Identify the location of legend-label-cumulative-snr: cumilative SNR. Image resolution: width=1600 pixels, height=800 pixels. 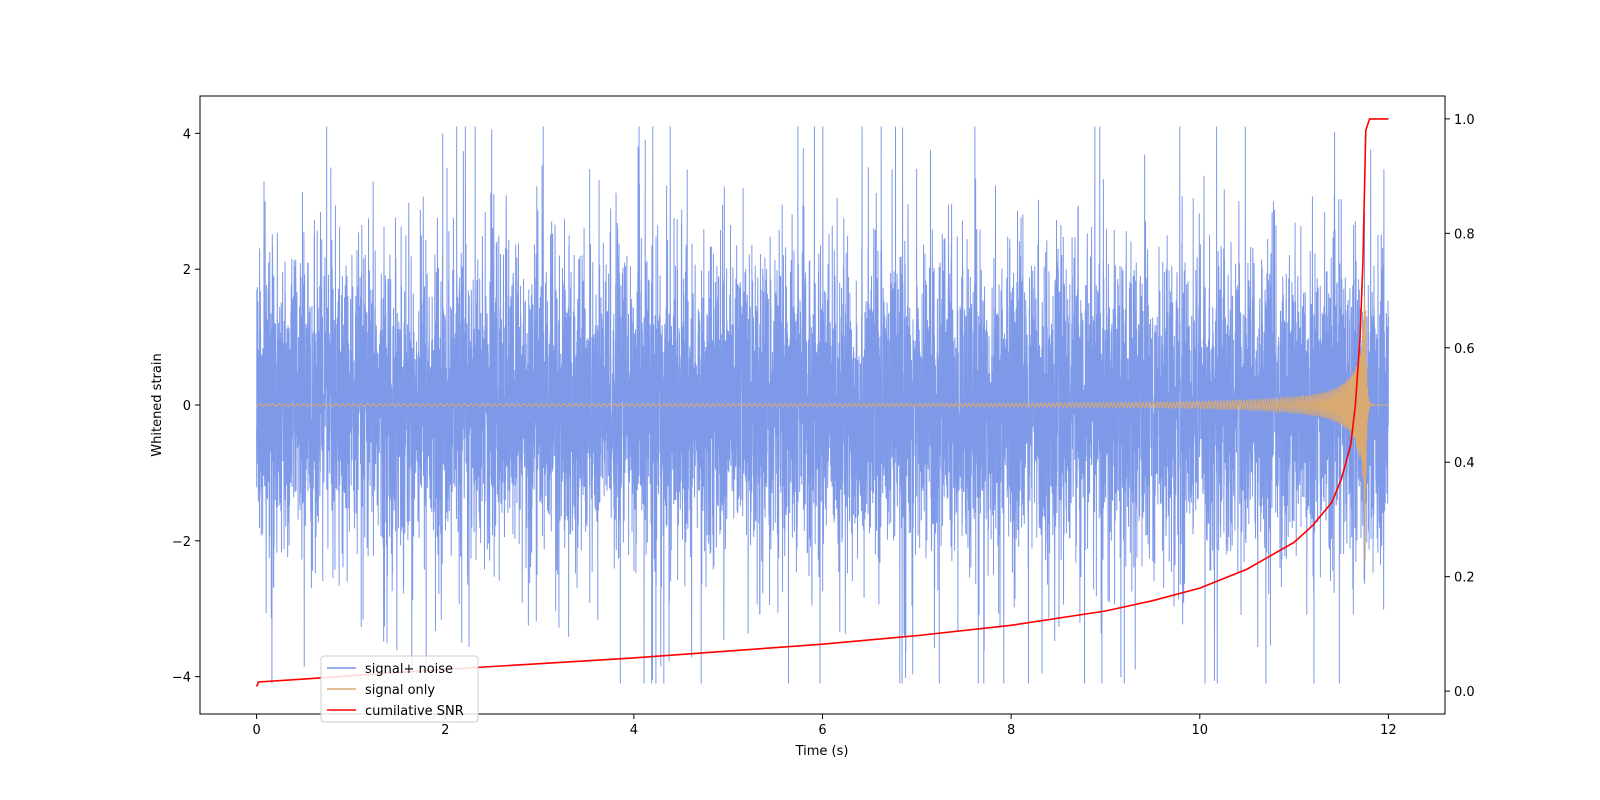
(414, 711).